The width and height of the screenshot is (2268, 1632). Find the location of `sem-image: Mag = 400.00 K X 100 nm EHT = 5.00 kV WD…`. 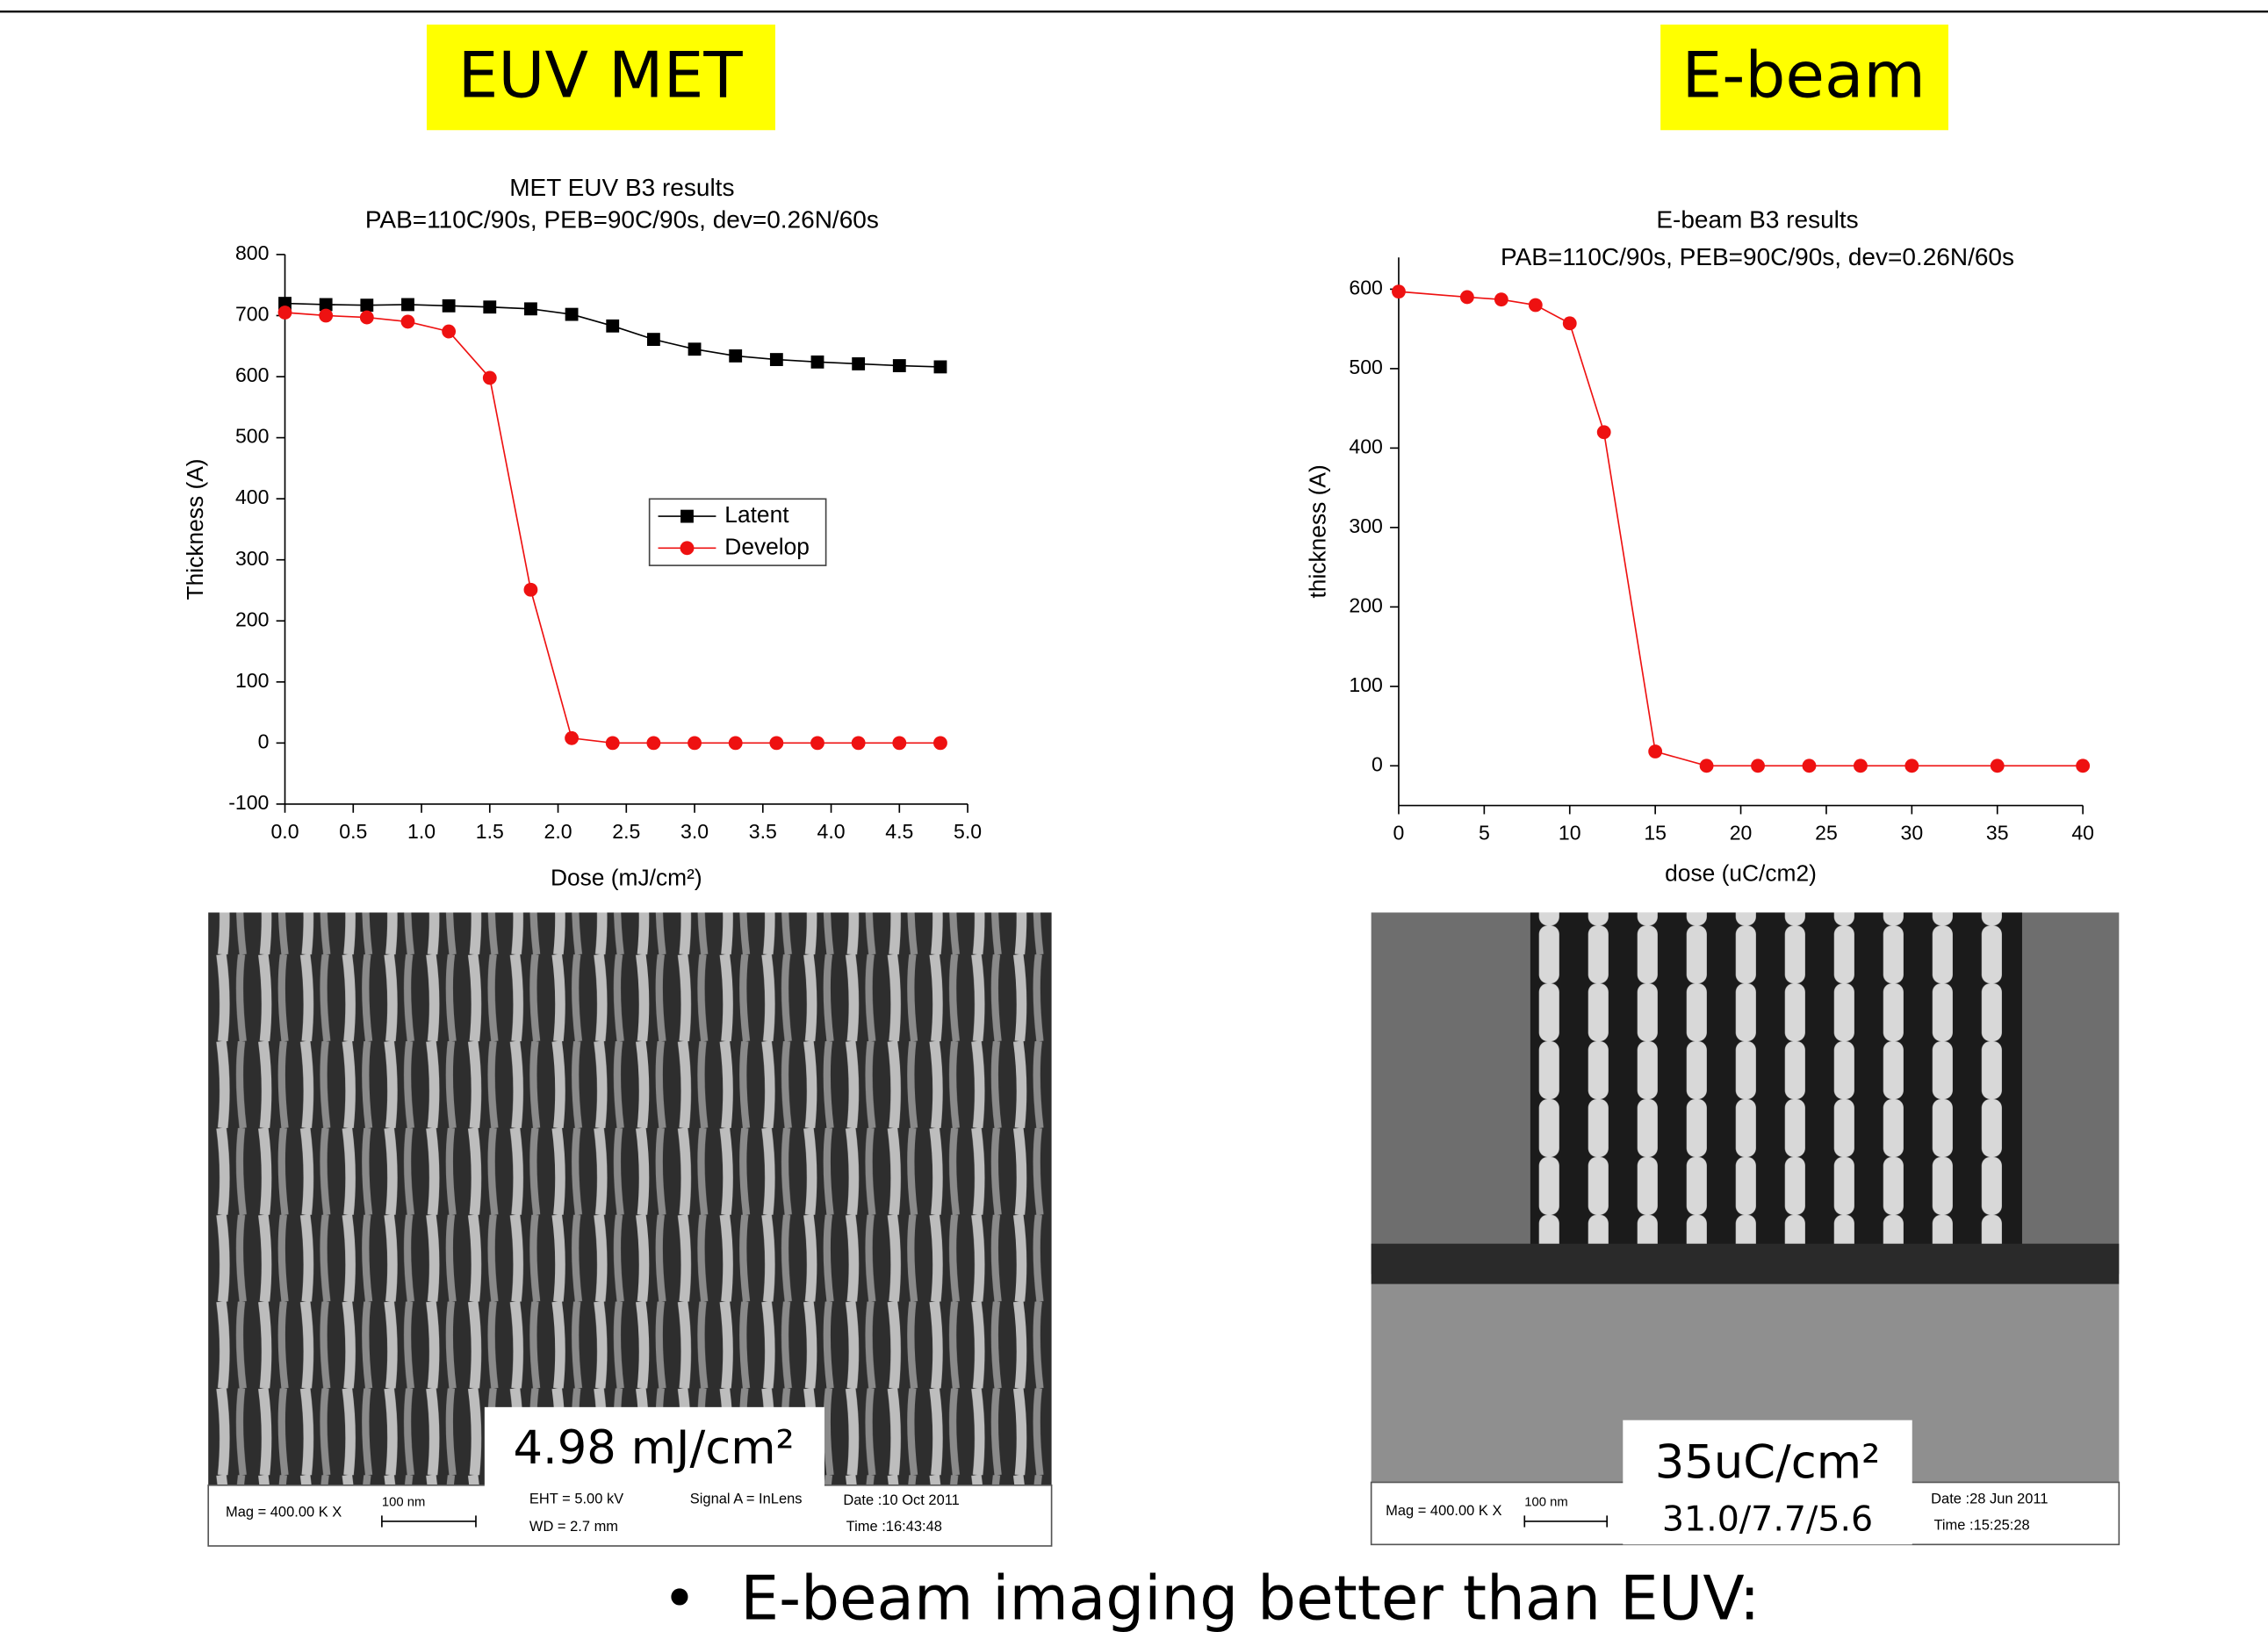

sem-image: Mag = 400.00 K X 100 nm EHT = 5.00 kV WD… is located at coordinates (630, 1230).